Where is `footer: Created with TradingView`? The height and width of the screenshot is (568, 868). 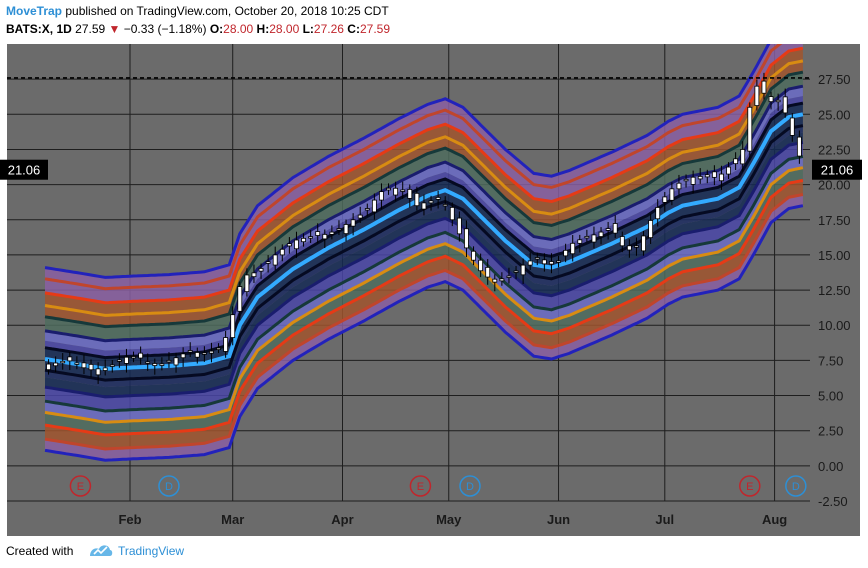
footer: Created with TradingView is located at coordinates (434, 552).